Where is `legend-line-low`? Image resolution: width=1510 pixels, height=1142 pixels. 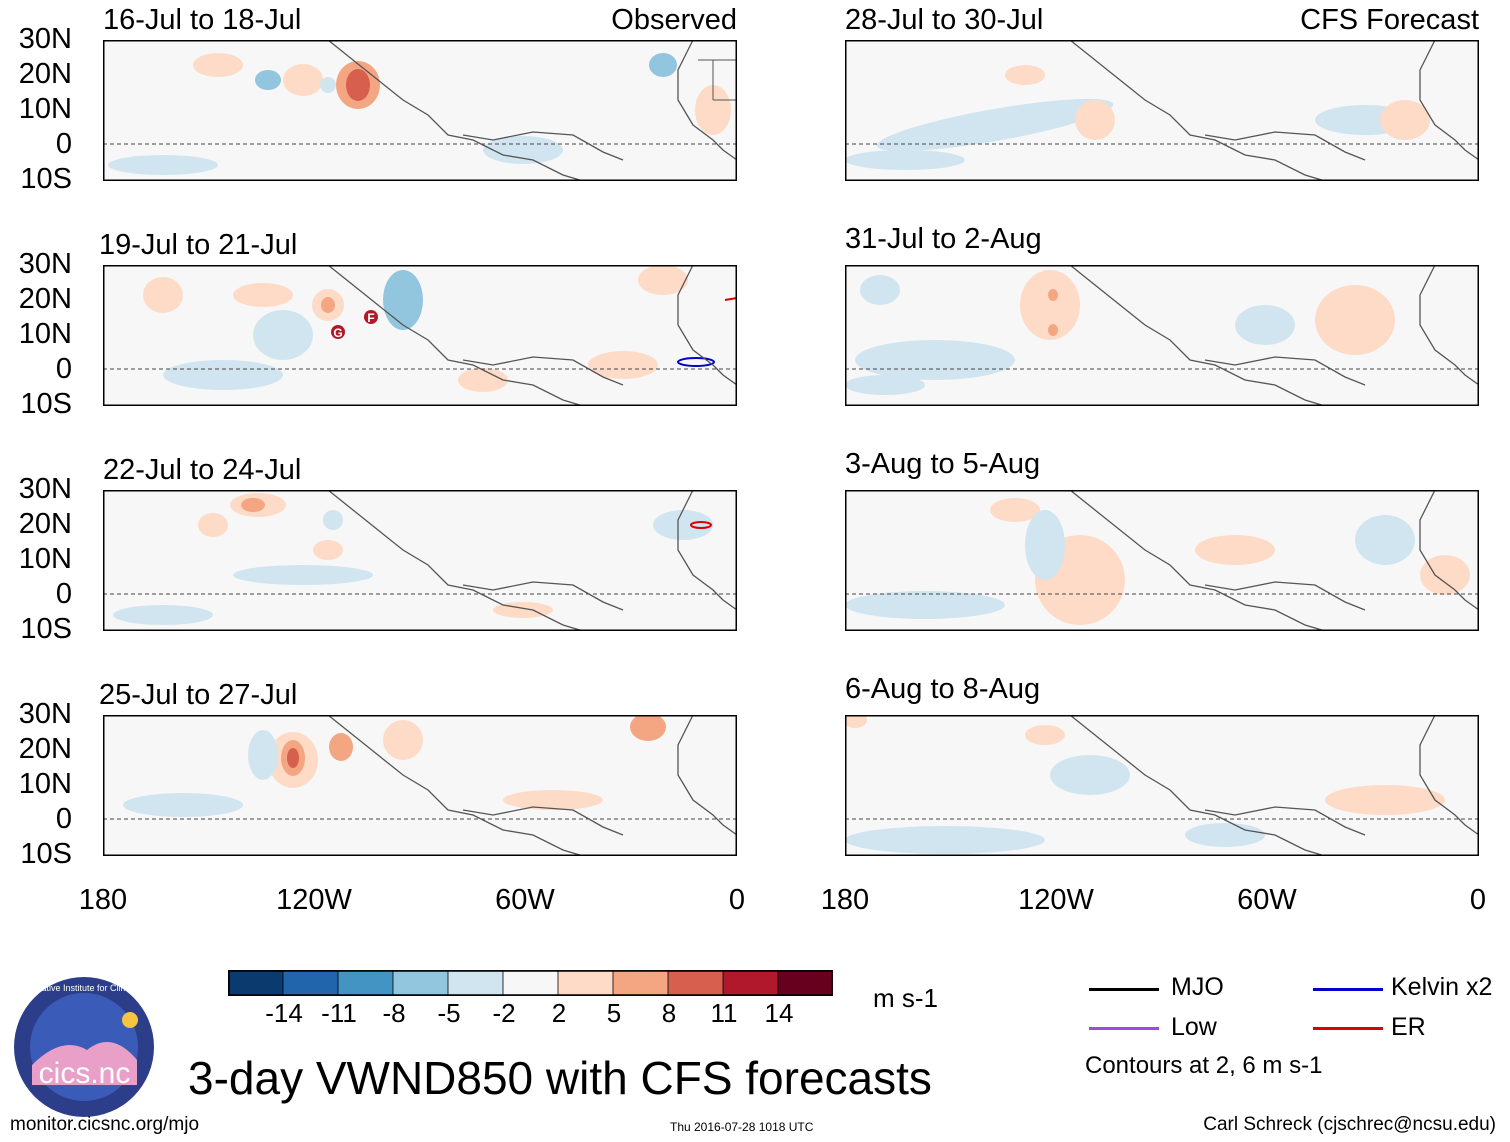
legend-line-low is located at coordinates (1124, 1028).